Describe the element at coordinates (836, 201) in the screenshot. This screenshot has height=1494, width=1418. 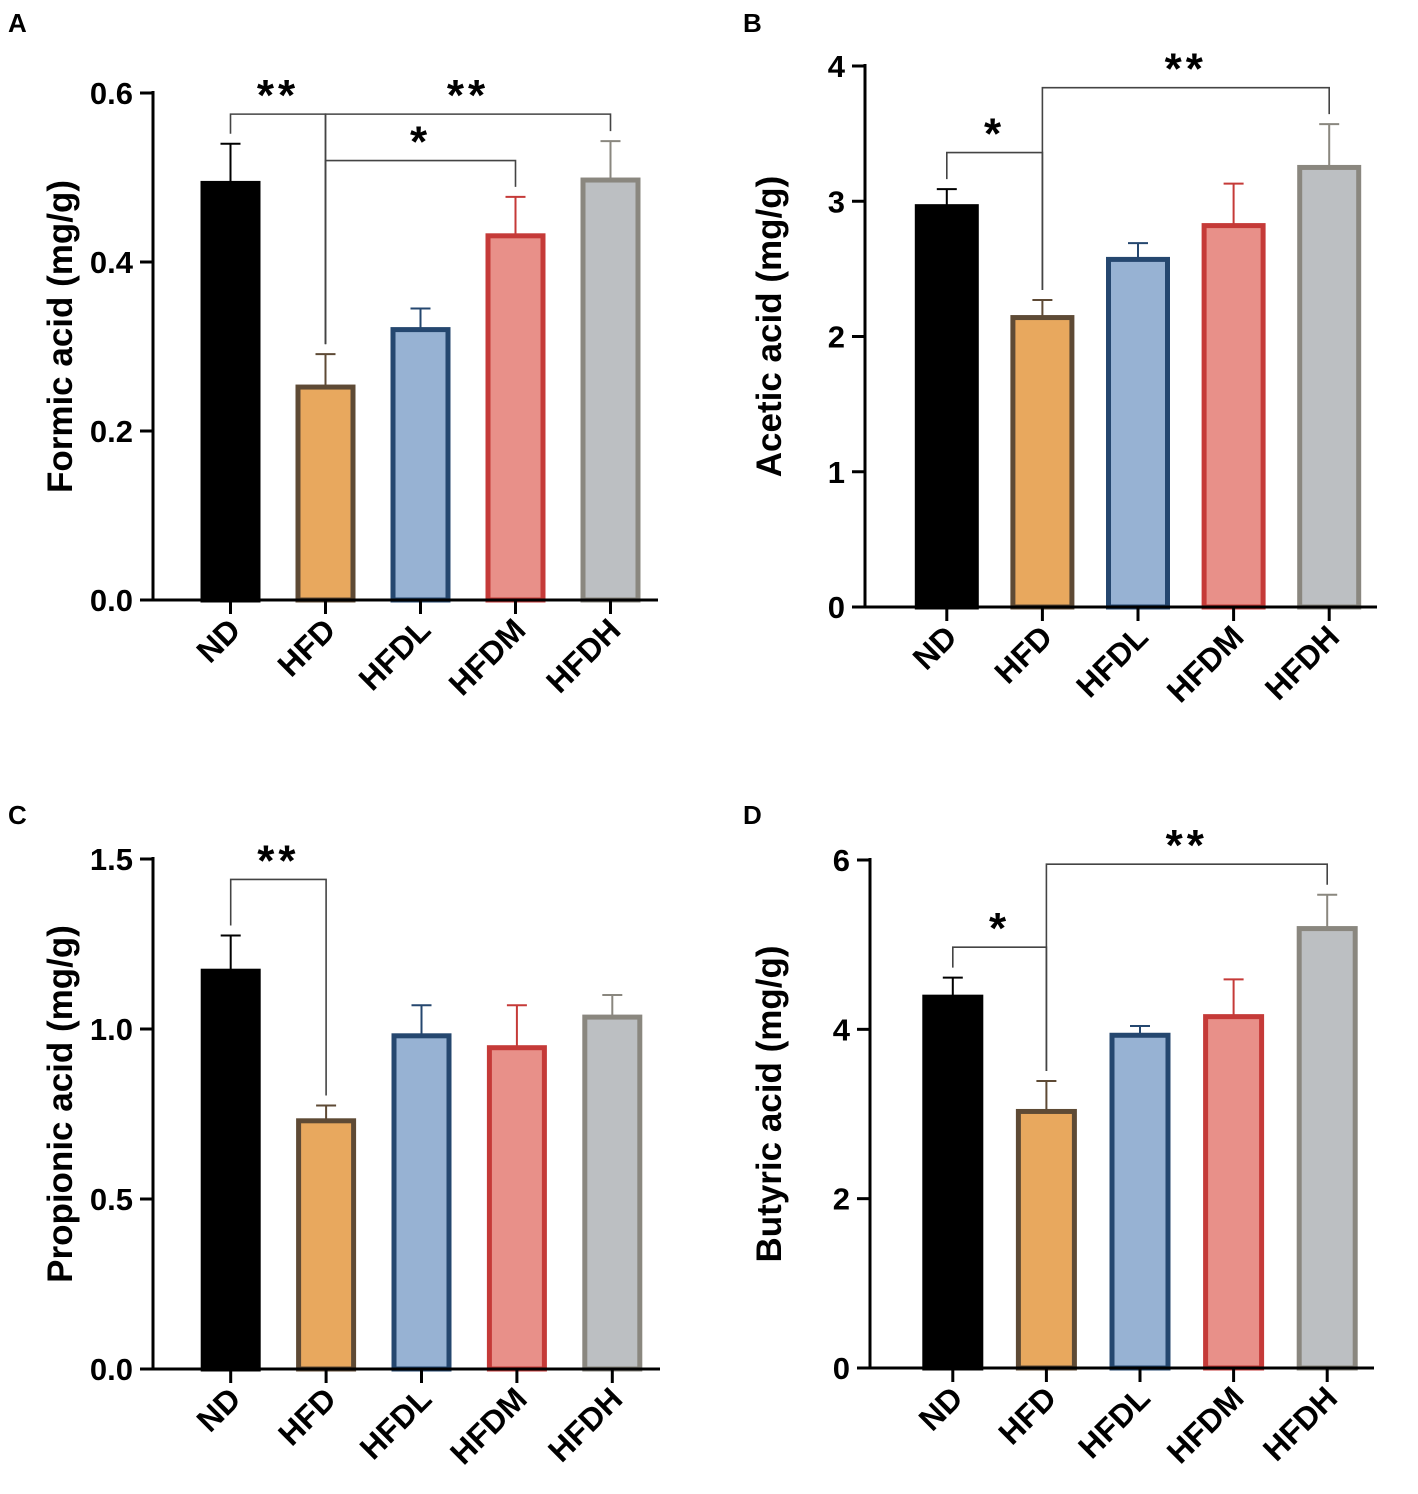
I see `y-tick-label: 3` at that location.